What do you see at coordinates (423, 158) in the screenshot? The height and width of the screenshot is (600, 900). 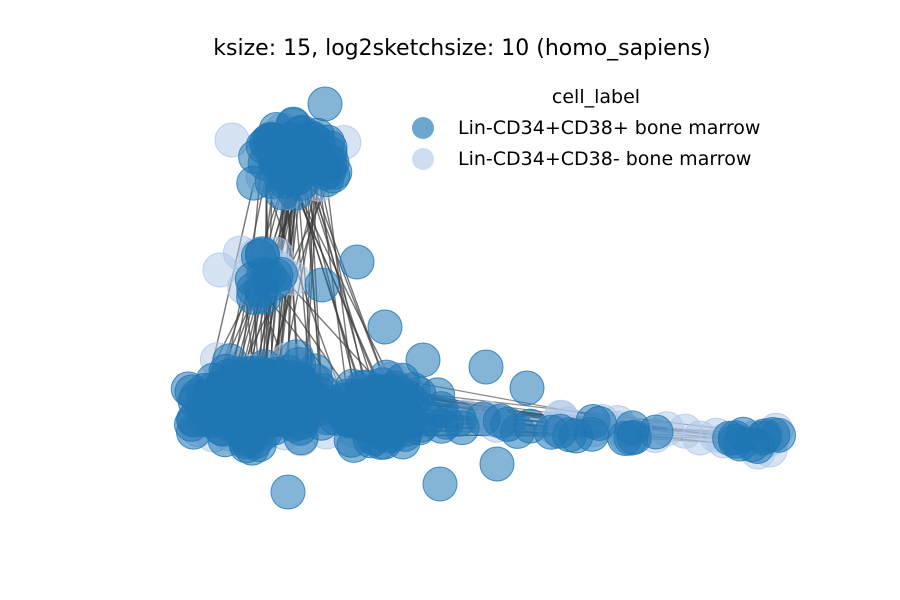 I see `legend-marker-cd38-negative` at bounding box center [423, 158].